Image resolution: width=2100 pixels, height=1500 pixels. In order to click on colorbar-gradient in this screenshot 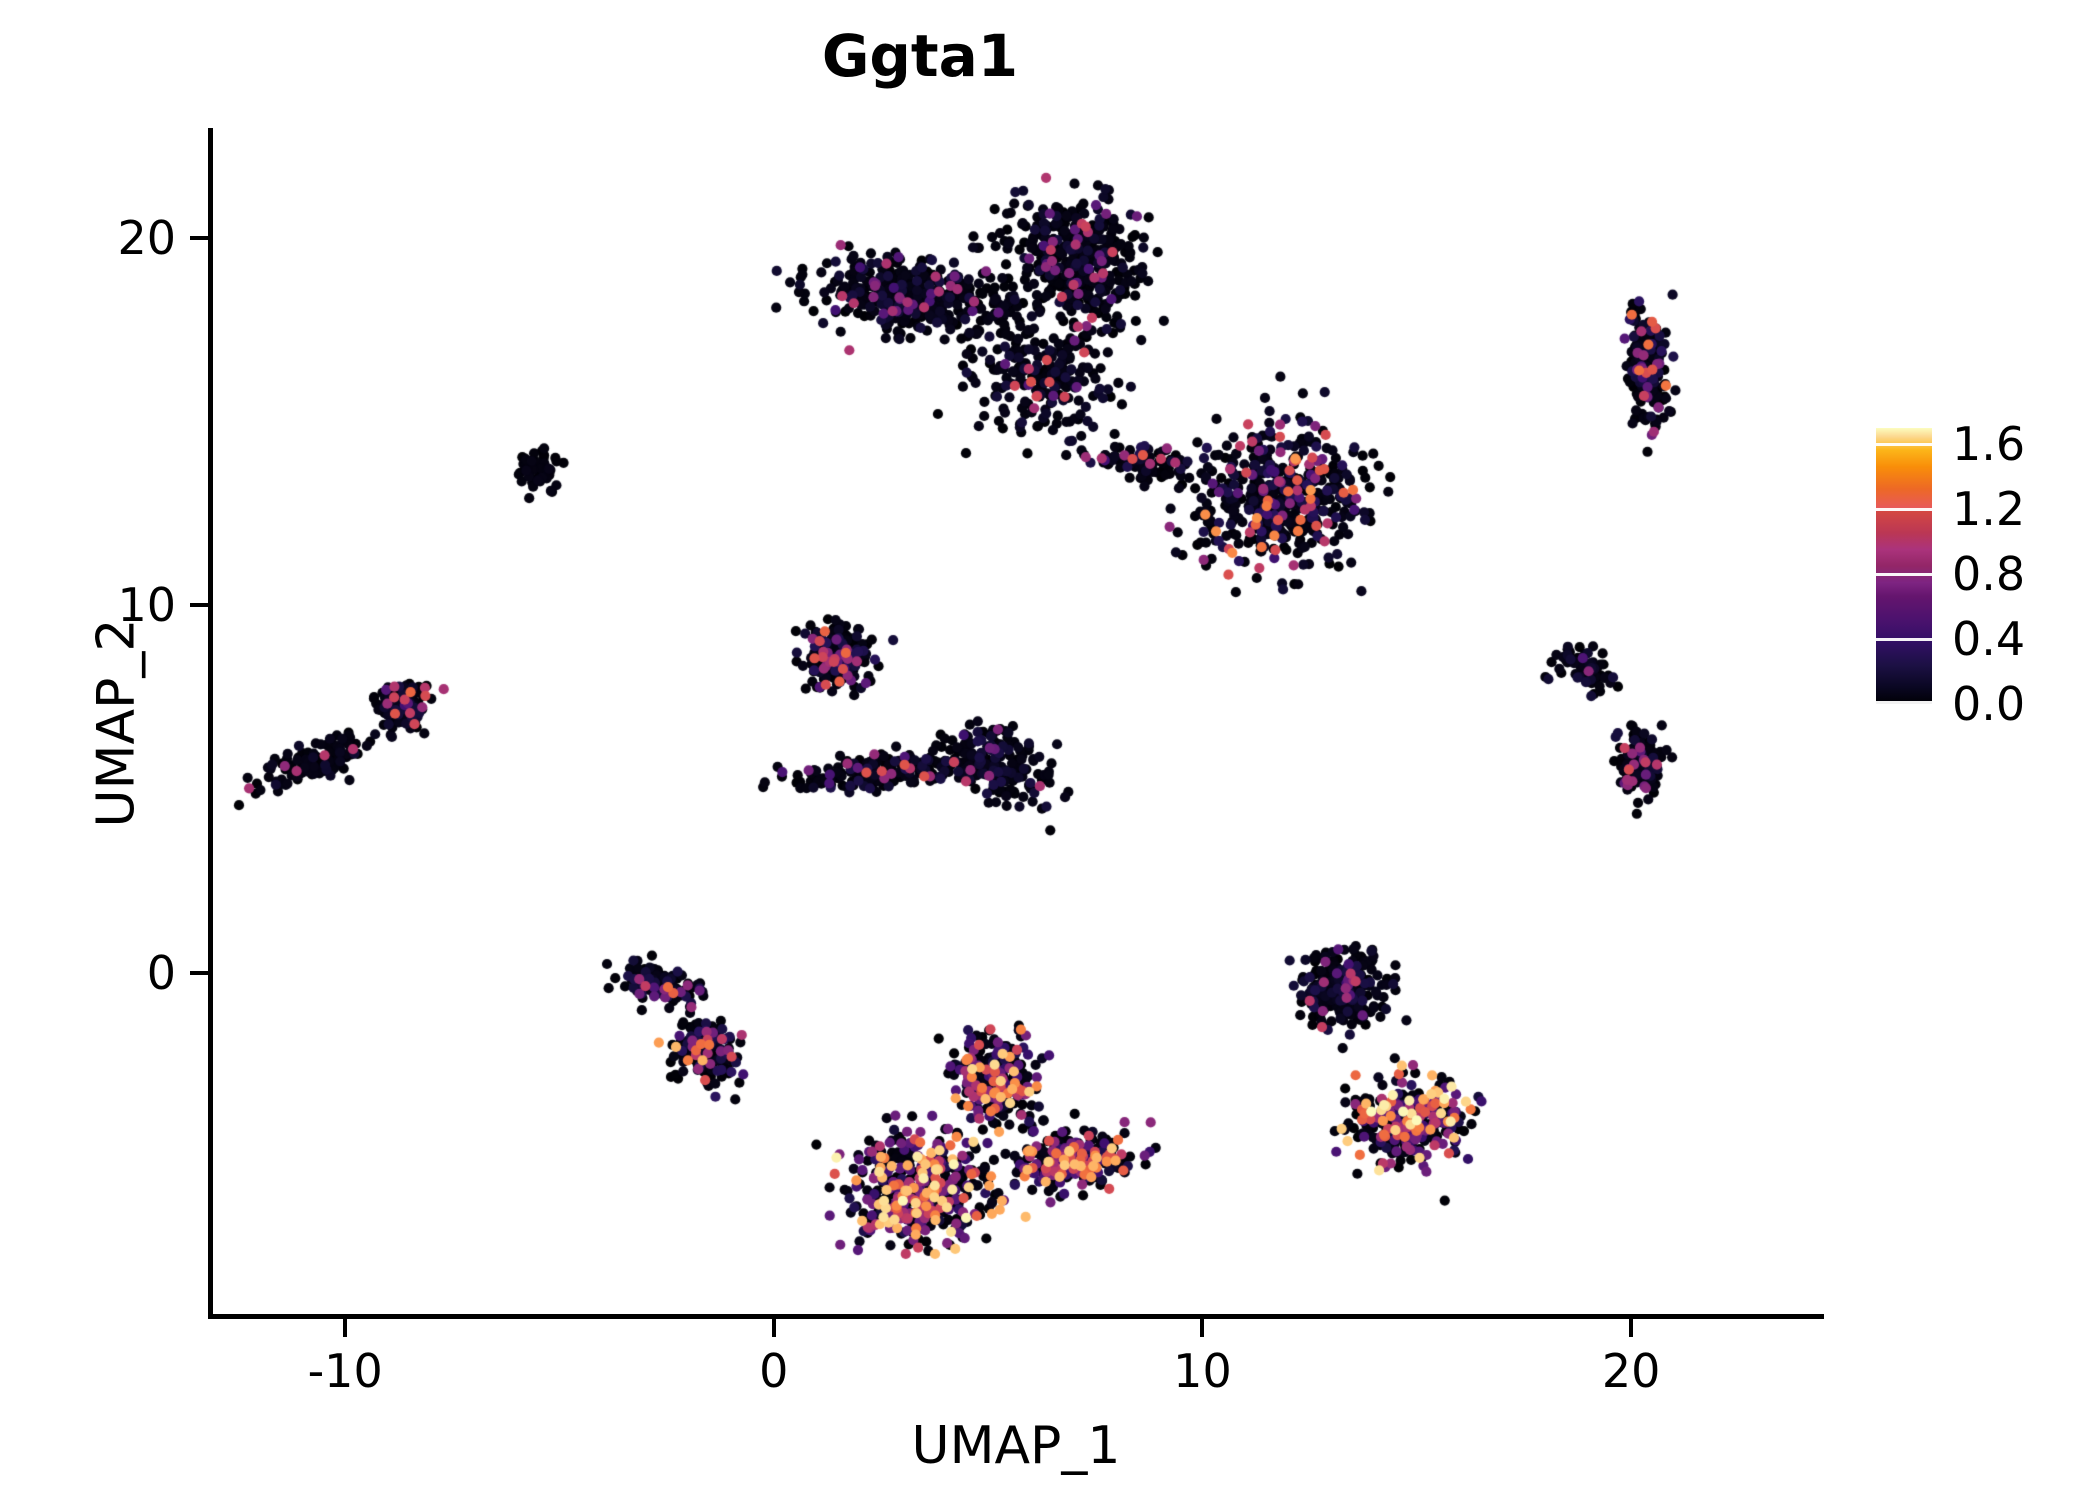, I will do `click(1904, 566)`.